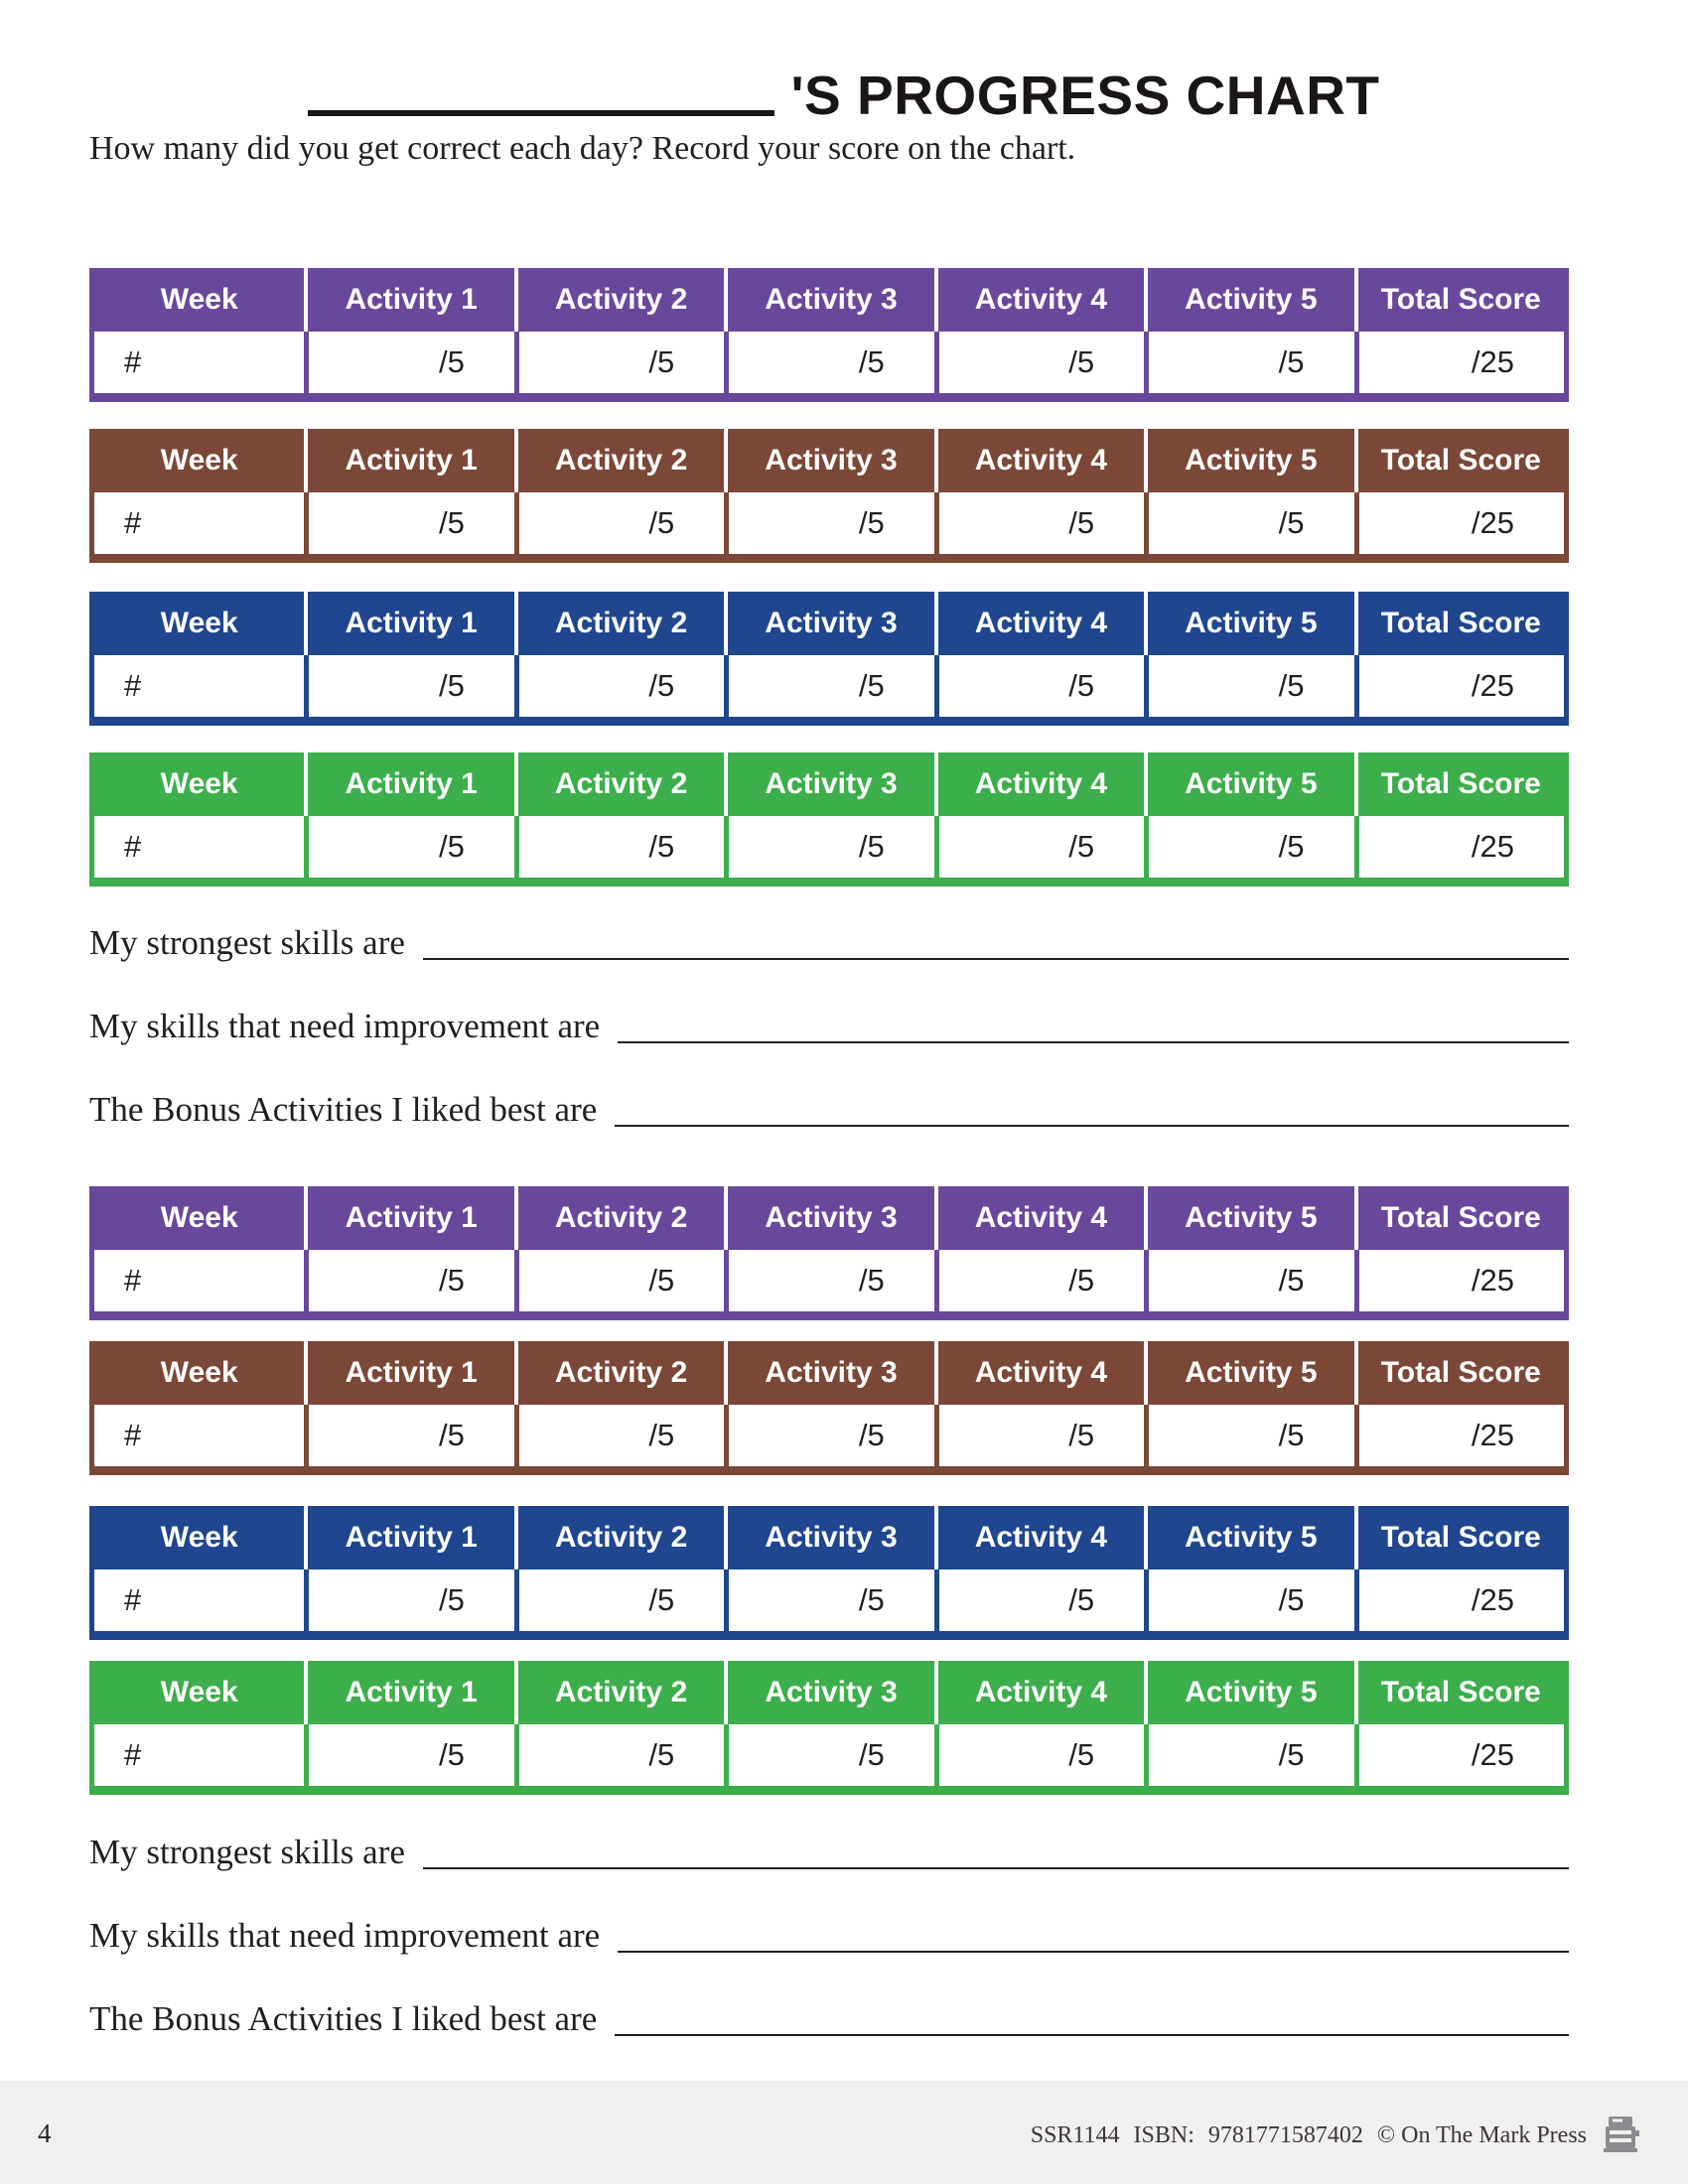  What do you see at coordinates (1285, 2134) in the screenshot?
I see `isbn-number: 9781771587402` at bounding box center [1285, 2134].